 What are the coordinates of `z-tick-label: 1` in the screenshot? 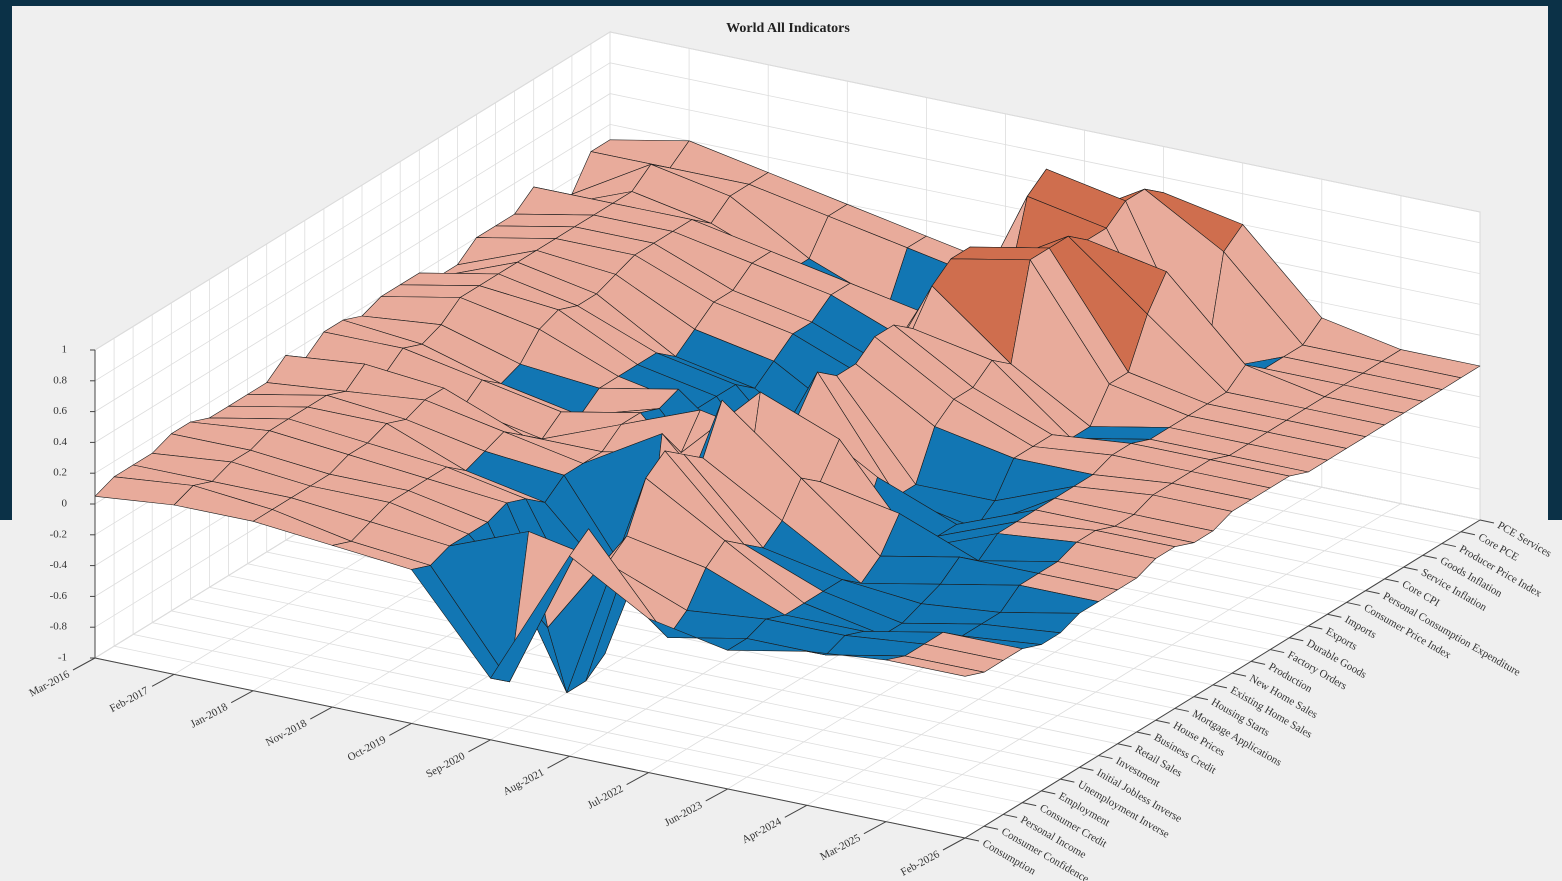 It's located at (65, 350).